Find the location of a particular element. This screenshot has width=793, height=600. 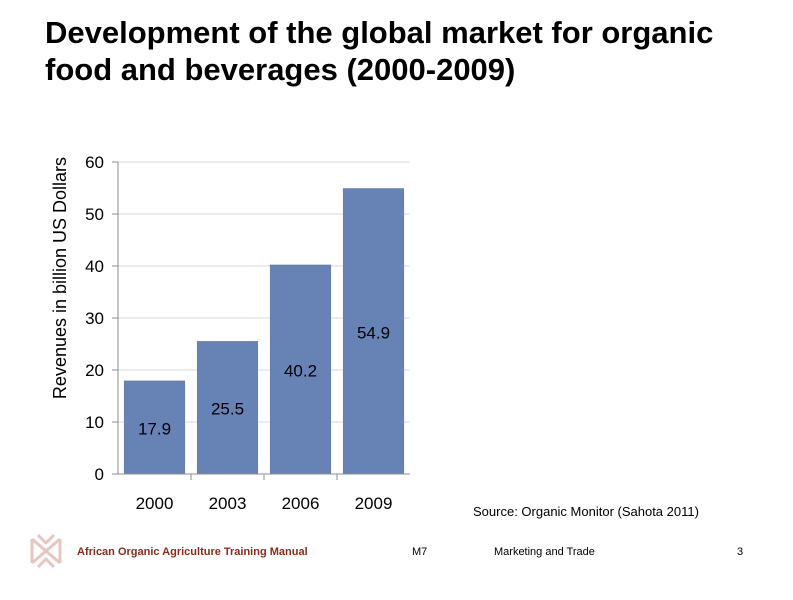

footer-module: M7 is located at coordinates (420, 552).